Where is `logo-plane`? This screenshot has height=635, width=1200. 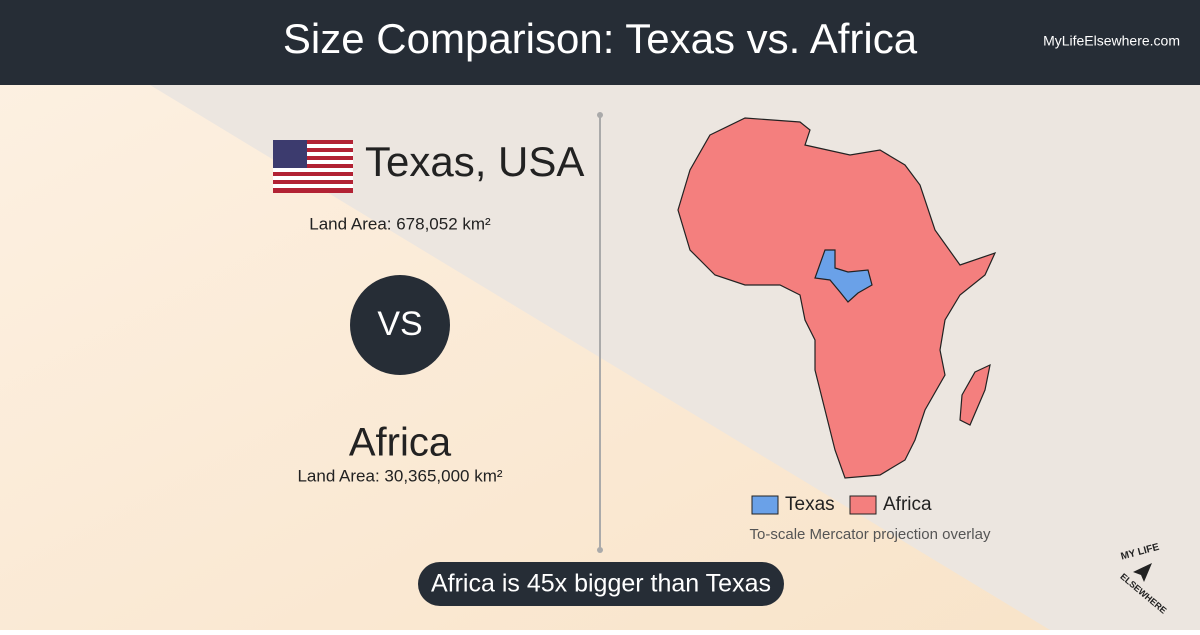 logo-plane is located at coordinates (1142, 572).